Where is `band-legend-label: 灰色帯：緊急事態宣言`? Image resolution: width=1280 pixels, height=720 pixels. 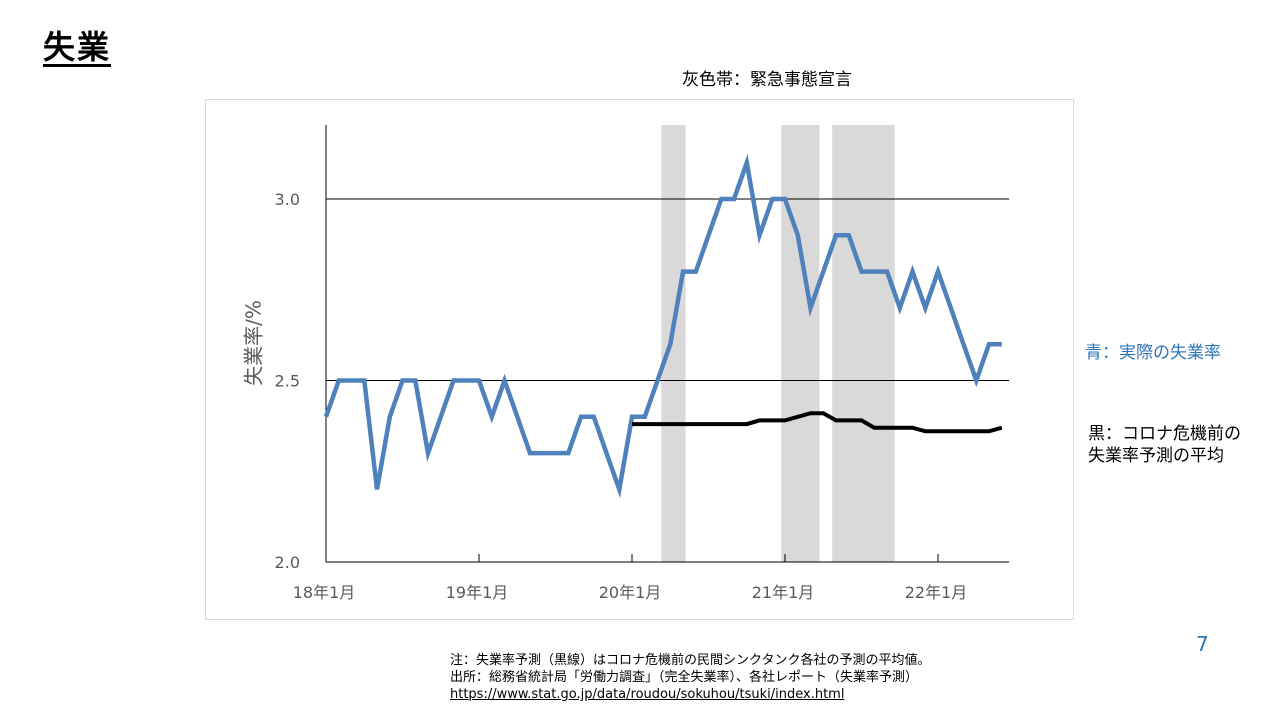 band-legend-label: 灰色帯：緊急事態宣言 is located at coordinates (767, 80).